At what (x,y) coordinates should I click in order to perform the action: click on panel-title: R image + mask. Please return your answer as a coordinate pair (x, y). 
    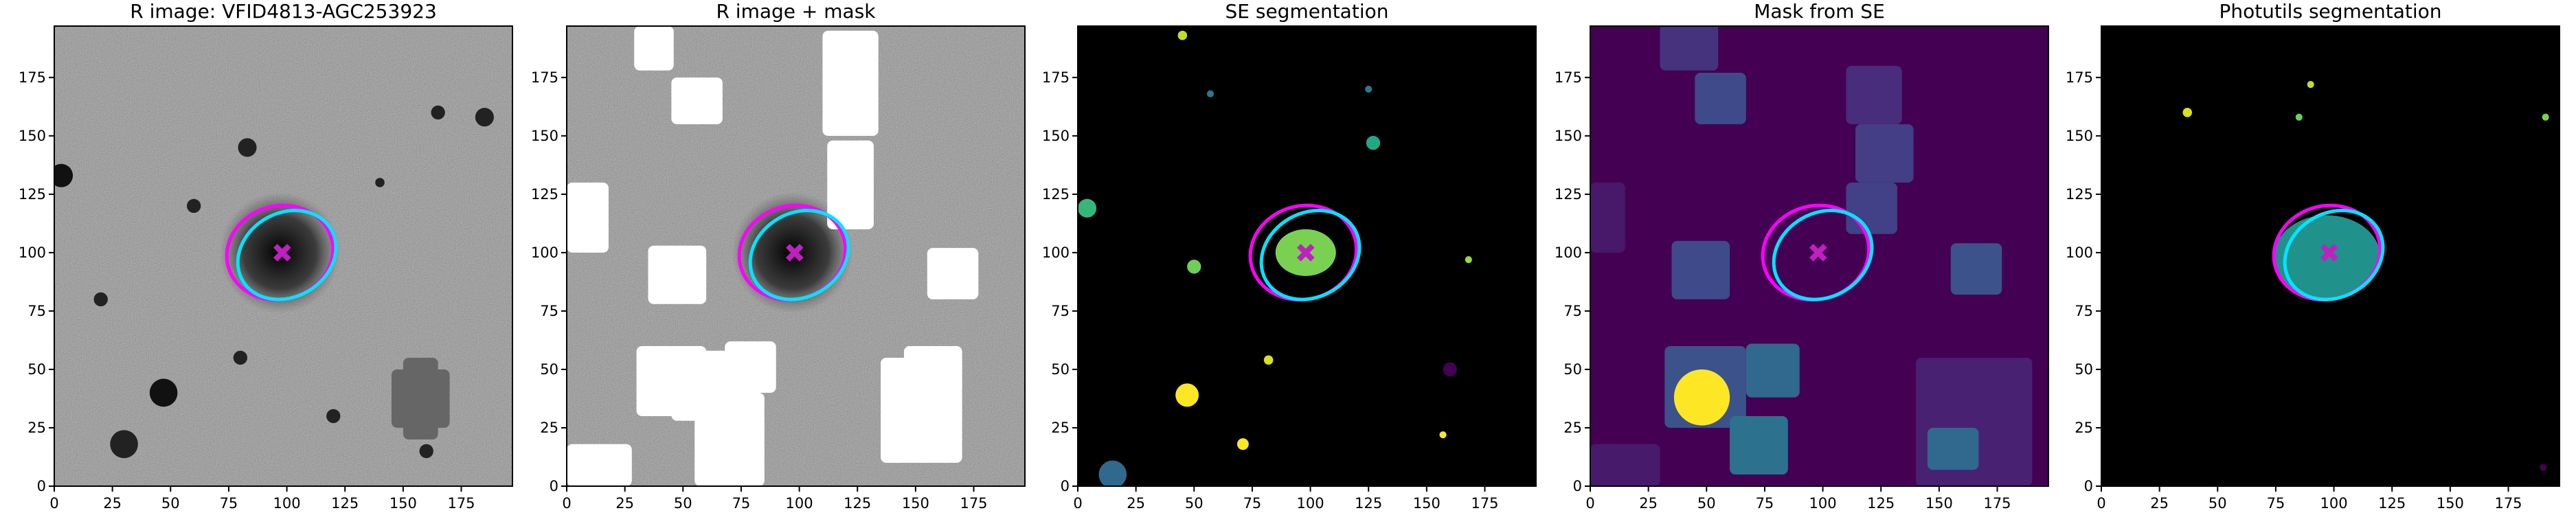
    Looking at the image, I should click on (796, 11).